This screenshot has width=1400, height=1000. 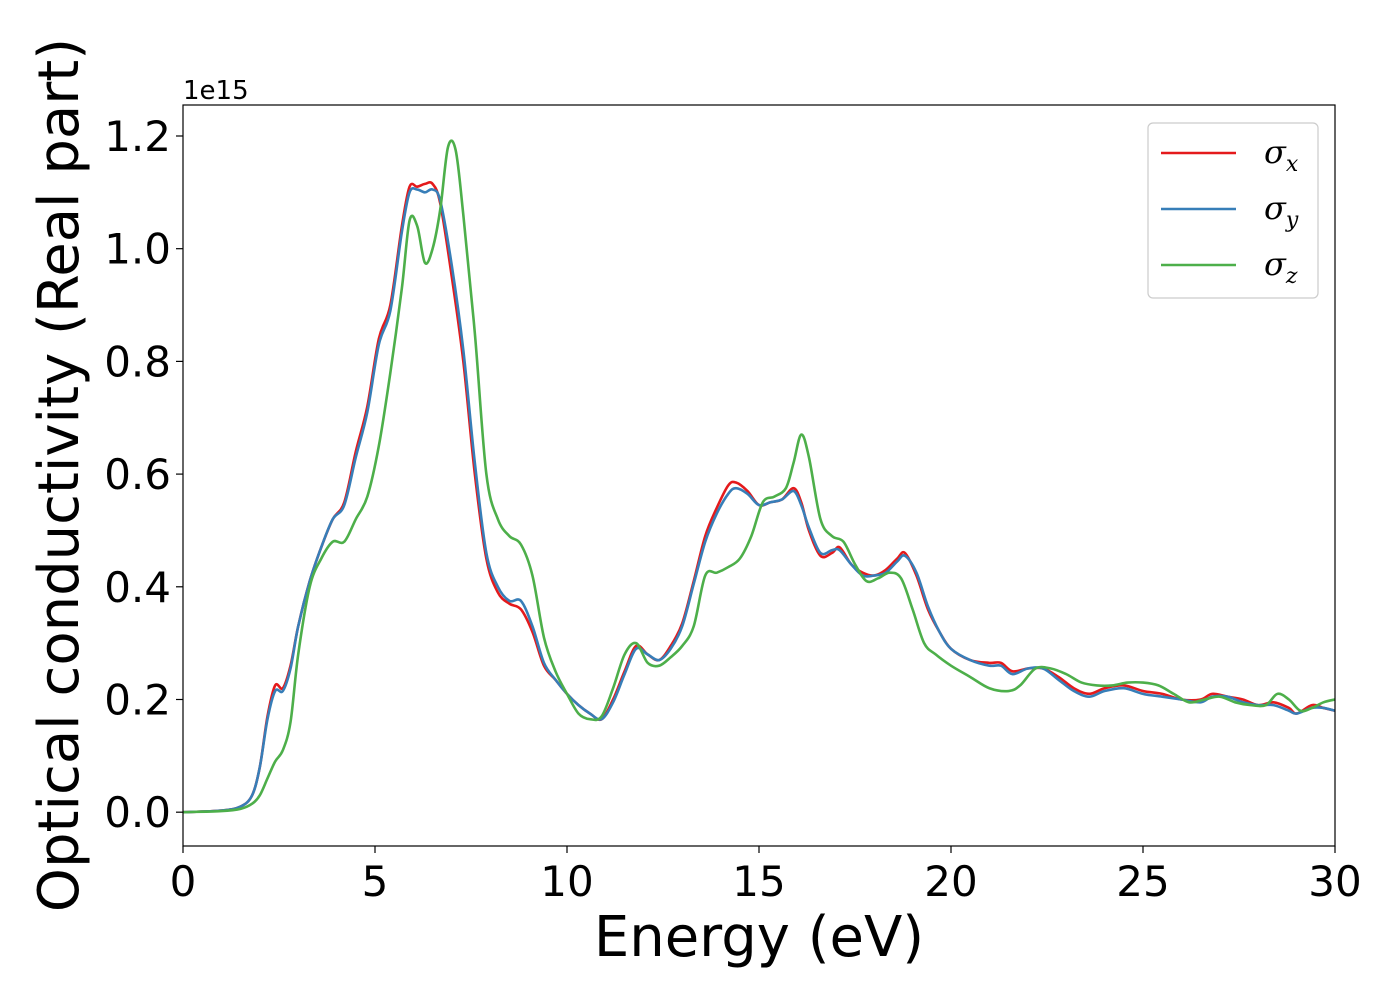 What do you see at coordinates (137, 136) in the screenshot?
I see `y-tick-label: 1.2` at bounding box center [137, 136].